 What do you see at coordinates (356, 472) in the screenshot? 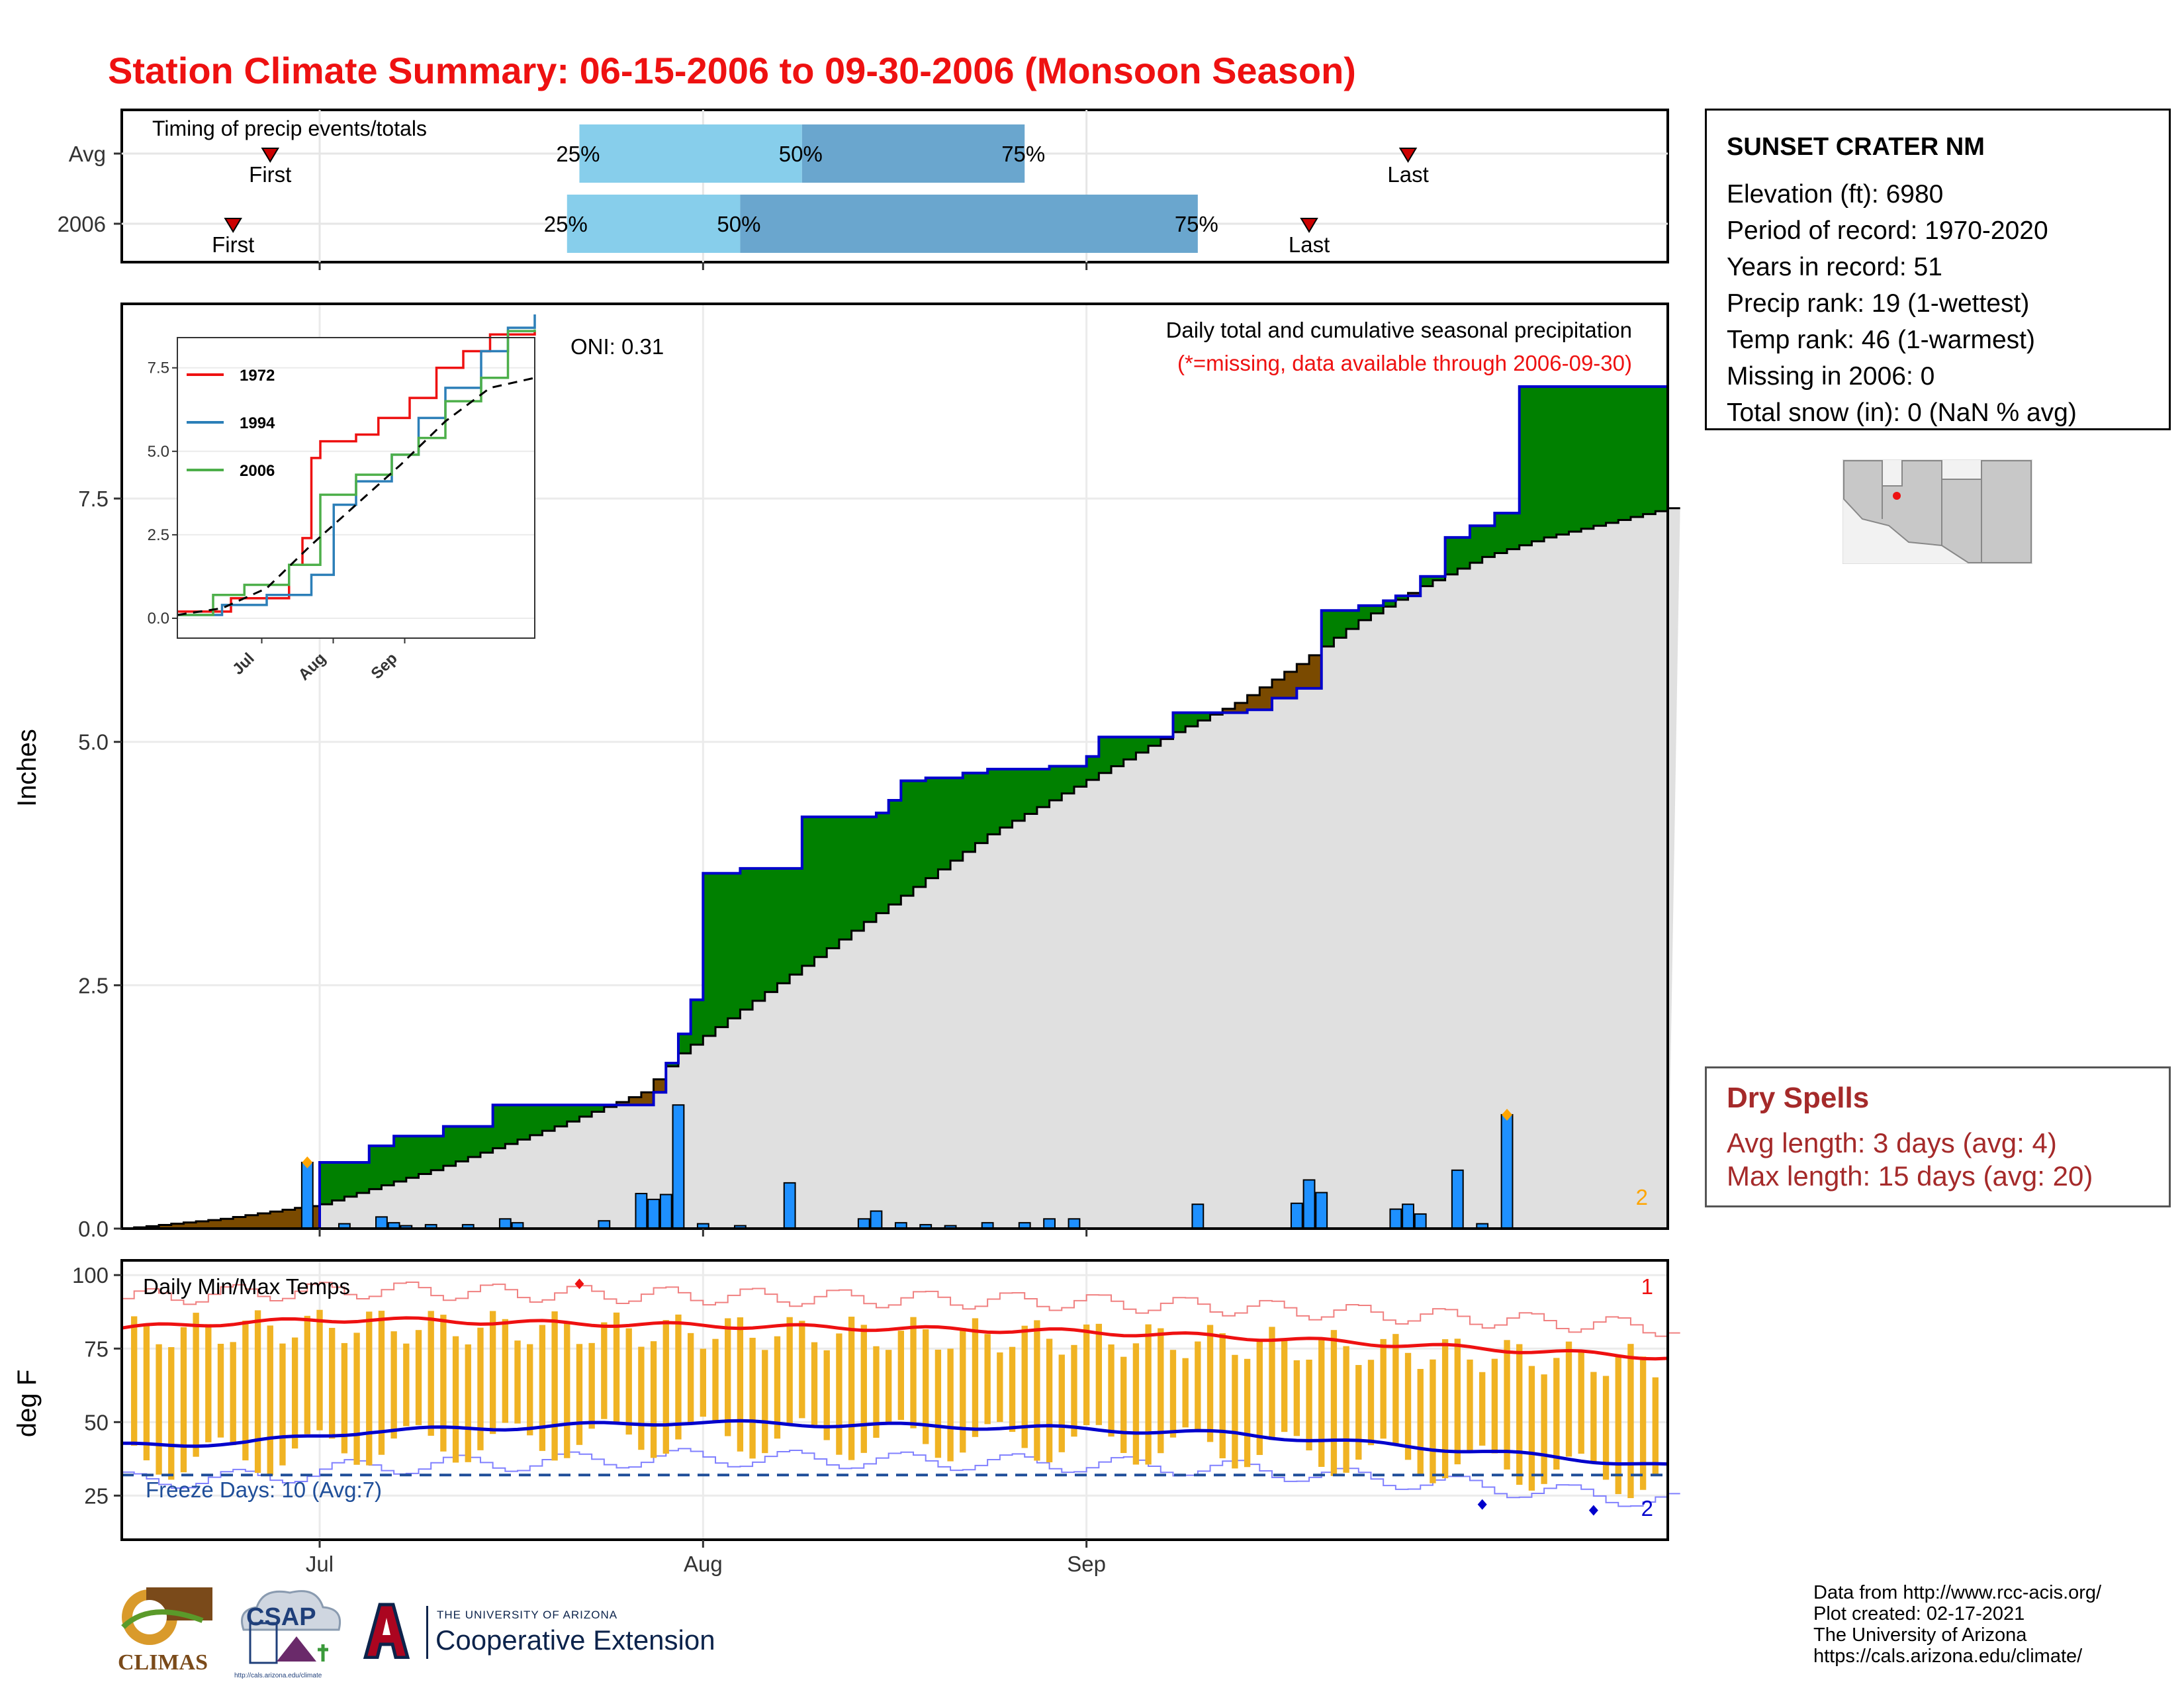
I see `inset-series-line` at bounding box center [356, 472].